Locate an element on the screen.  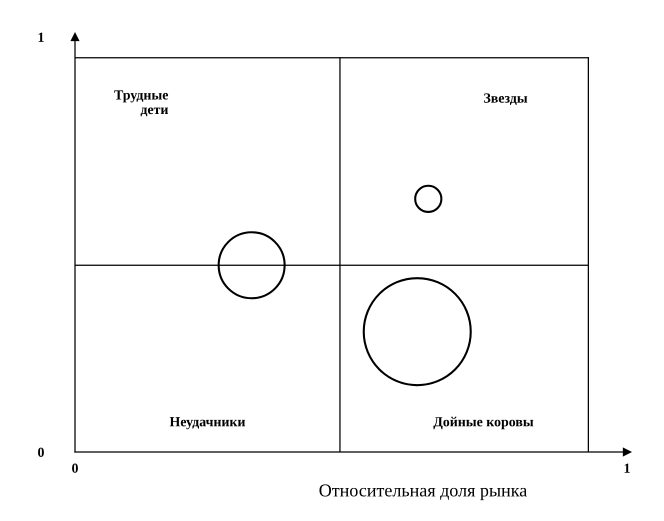
annotation: Неудачники is located at coordinates (208, 423).